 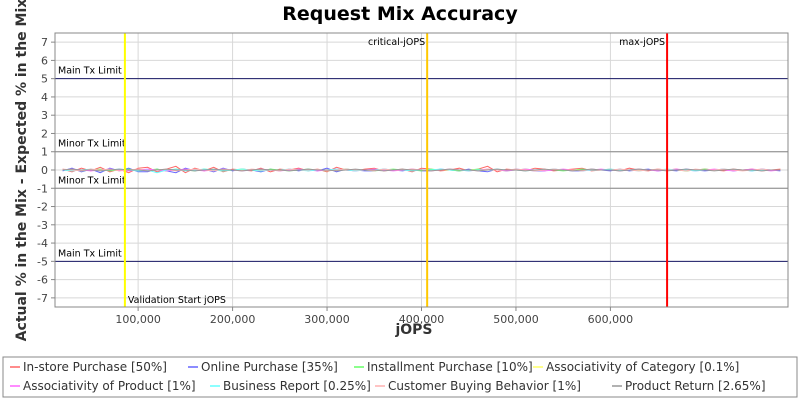 What do you see at coordinates (44, 152) in the screenshot?
I see `y-tick-label: 1` at bounding box center [44, 152].